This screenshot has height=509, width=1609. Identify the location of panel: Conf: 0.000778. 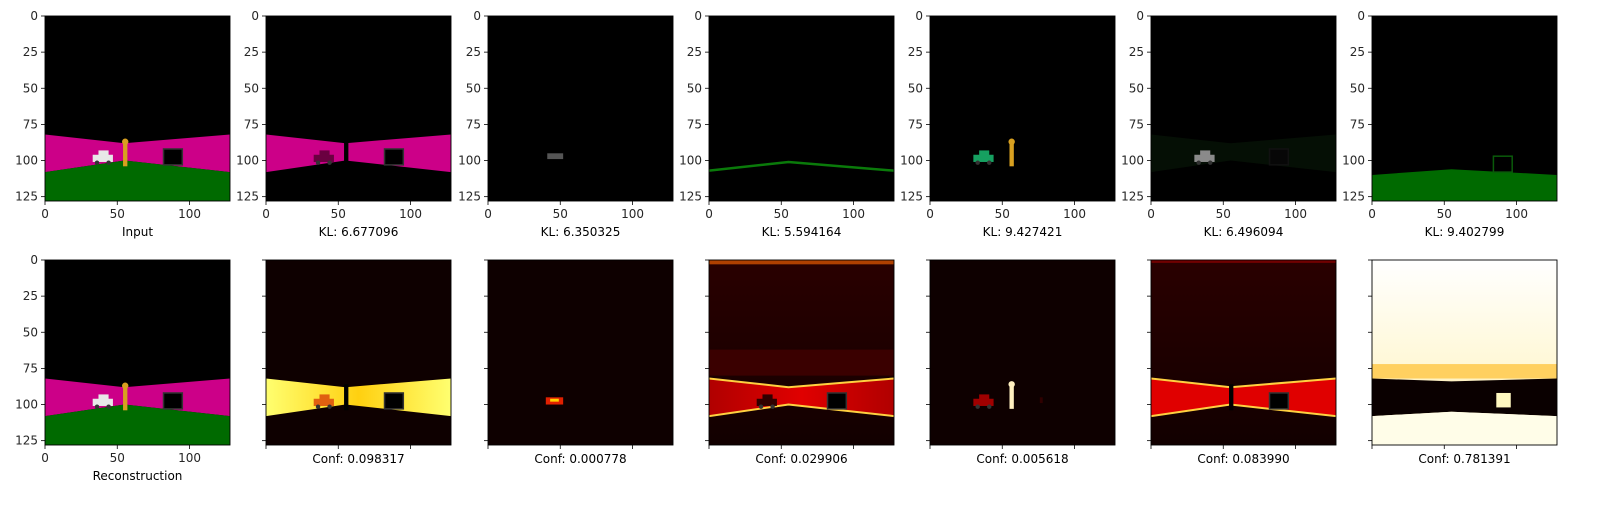
(579, 362).